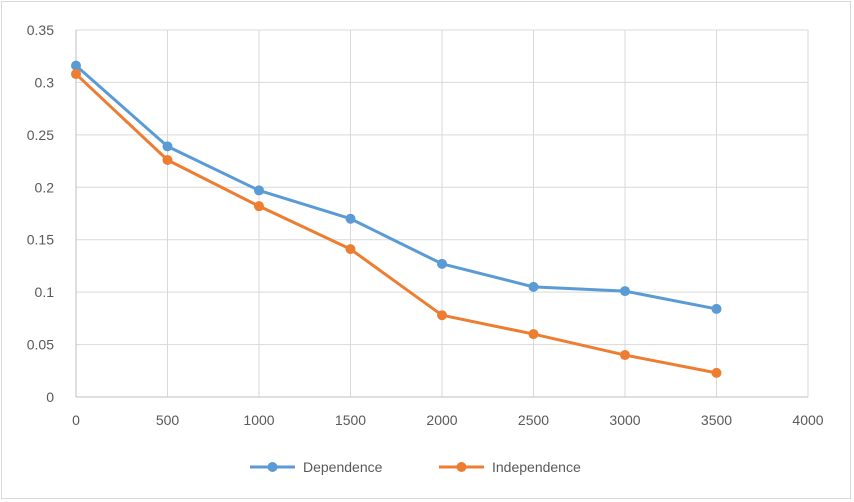  What do you see at coordinates (45, 292) in the screenshot?
I see `y-tick-label-2: 0.1` at bounding box center [45, 292].